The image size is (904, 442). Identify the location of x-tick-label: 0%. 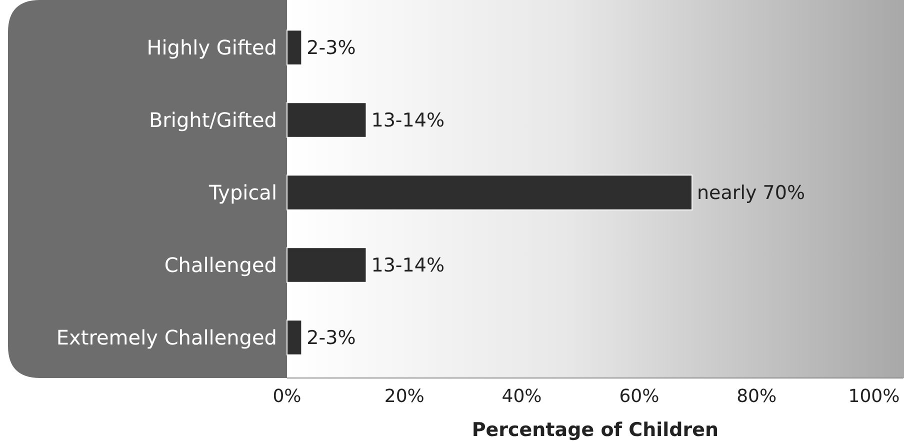
(287, 396).